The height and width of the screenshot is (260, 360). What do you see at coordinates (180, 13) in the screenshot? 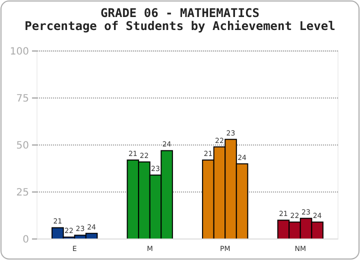
I see `chart-title: GRADE 06 - MATHEMATICS` at bounding box center [180, 13].